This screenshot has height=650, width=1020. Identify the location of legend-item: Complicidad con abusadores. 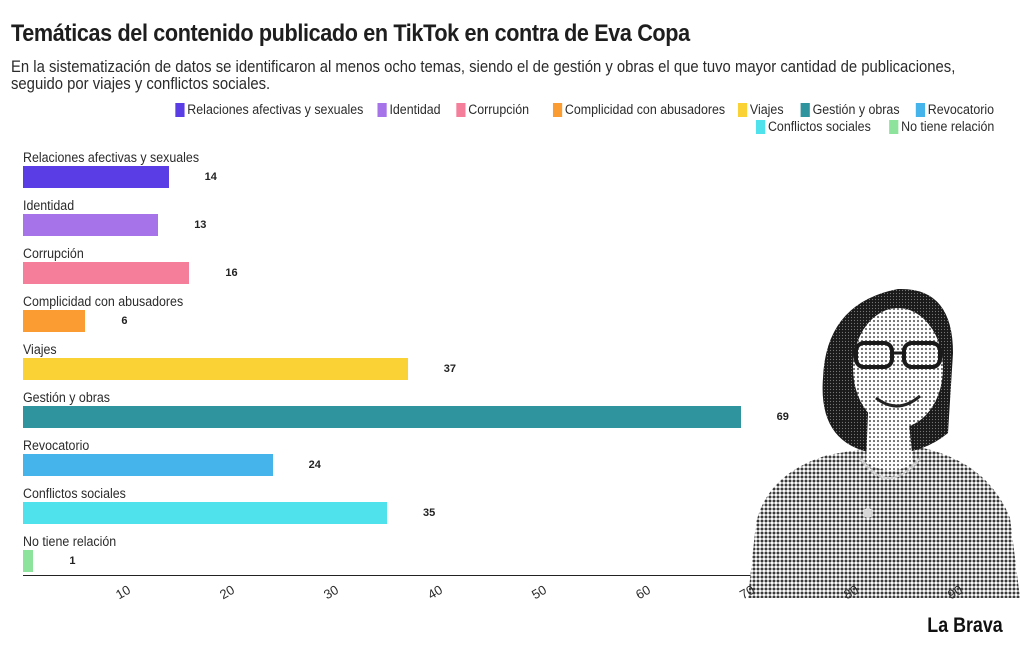
(638, 109).